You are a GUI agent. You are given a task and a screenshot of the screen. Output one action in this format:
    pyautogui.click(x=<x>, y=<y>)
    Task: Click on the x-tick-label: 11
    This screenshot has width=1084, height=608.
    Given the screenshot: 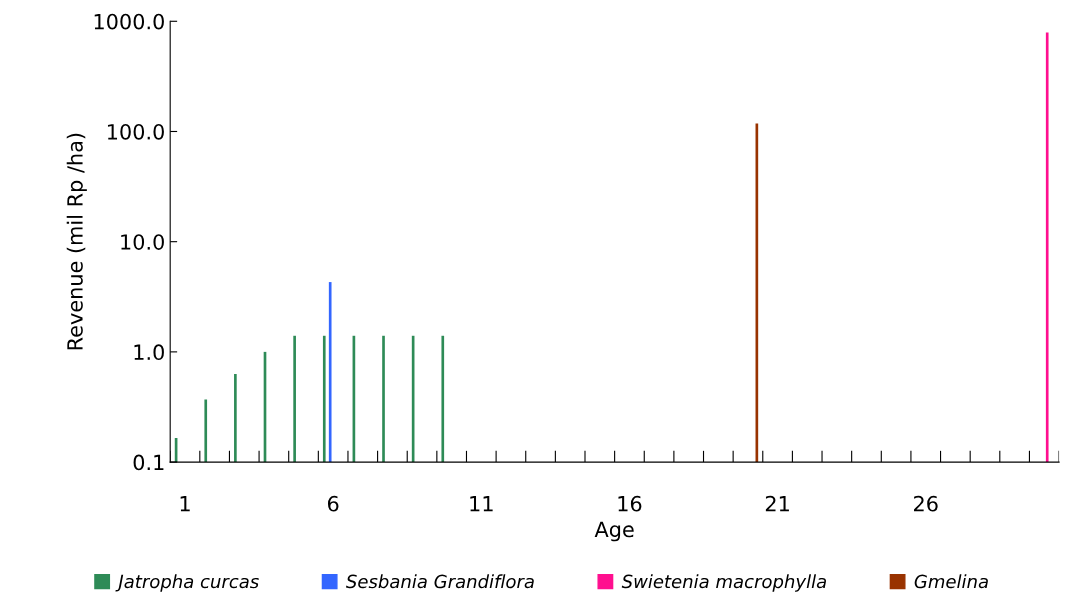 What is the action you would take?
    pyautogui.click(x=481, y=504)
    